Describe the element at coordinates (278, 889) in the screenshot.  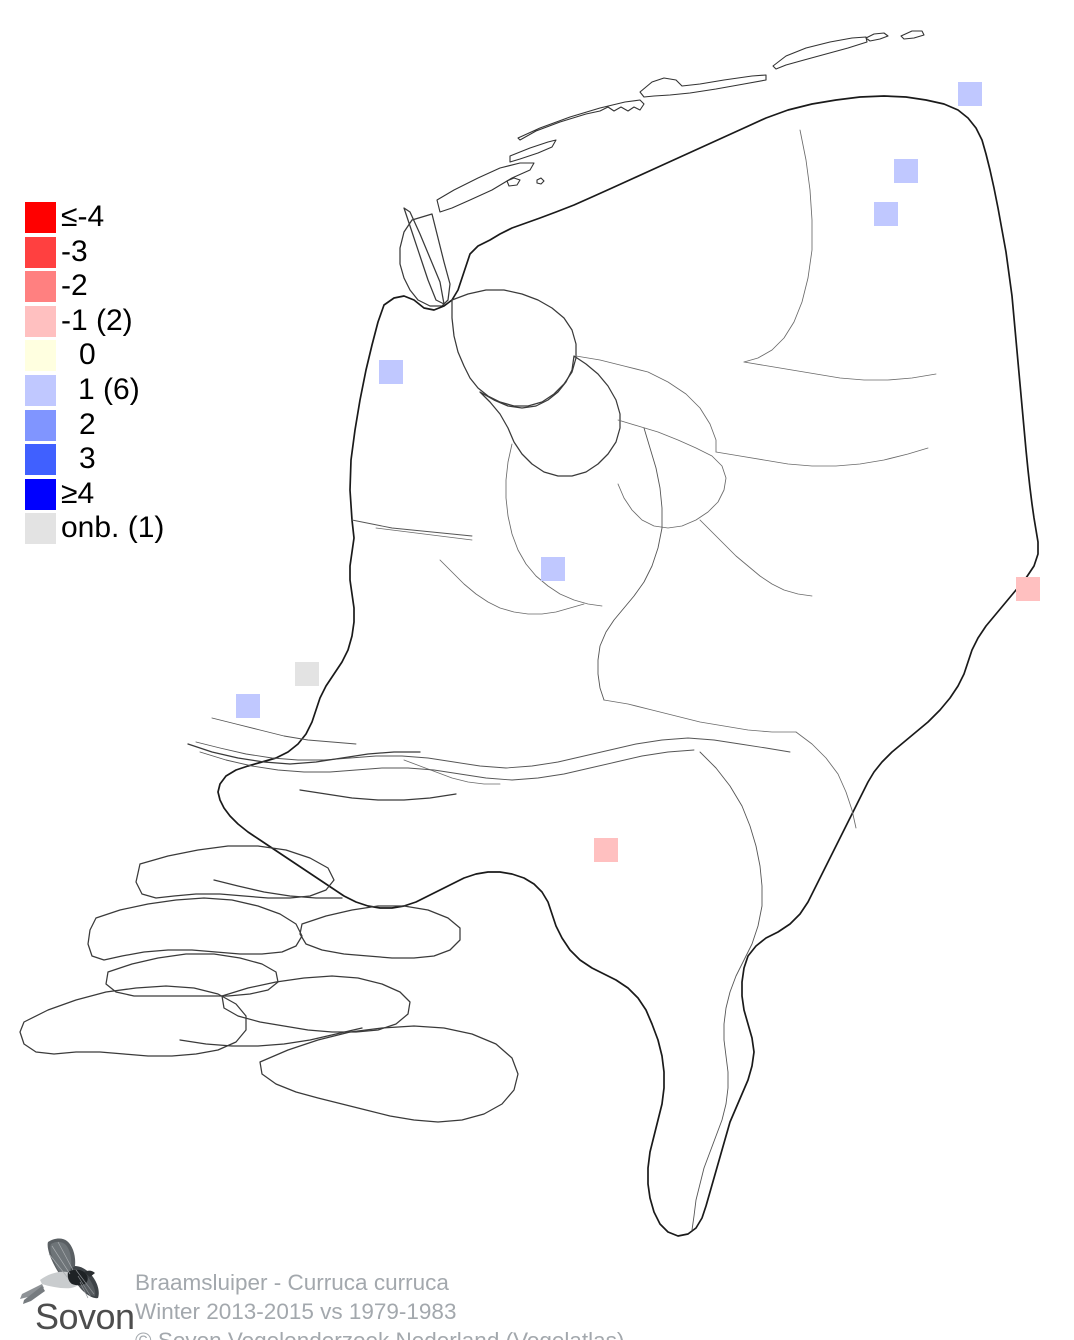
I see `delta-detail-oosterschelde` at that location.